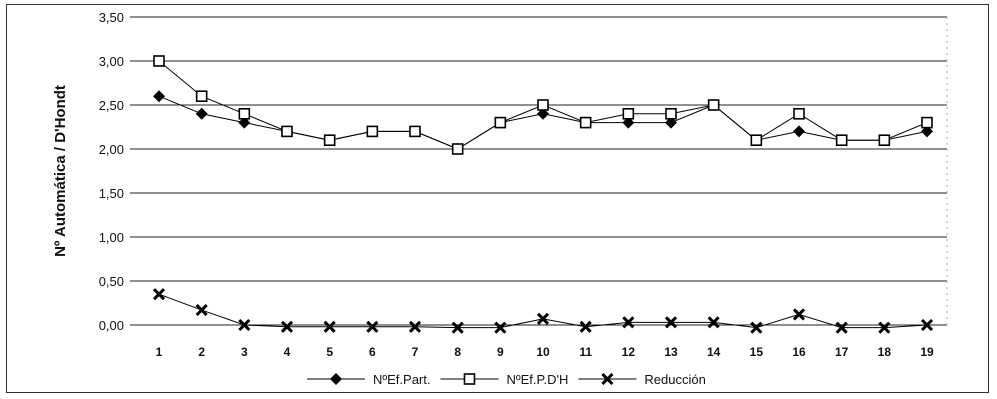  What do you see at coordinates (674, 379) in the screenshot?
I see `legend-label: Reducción` at bounding box center [674, 379].